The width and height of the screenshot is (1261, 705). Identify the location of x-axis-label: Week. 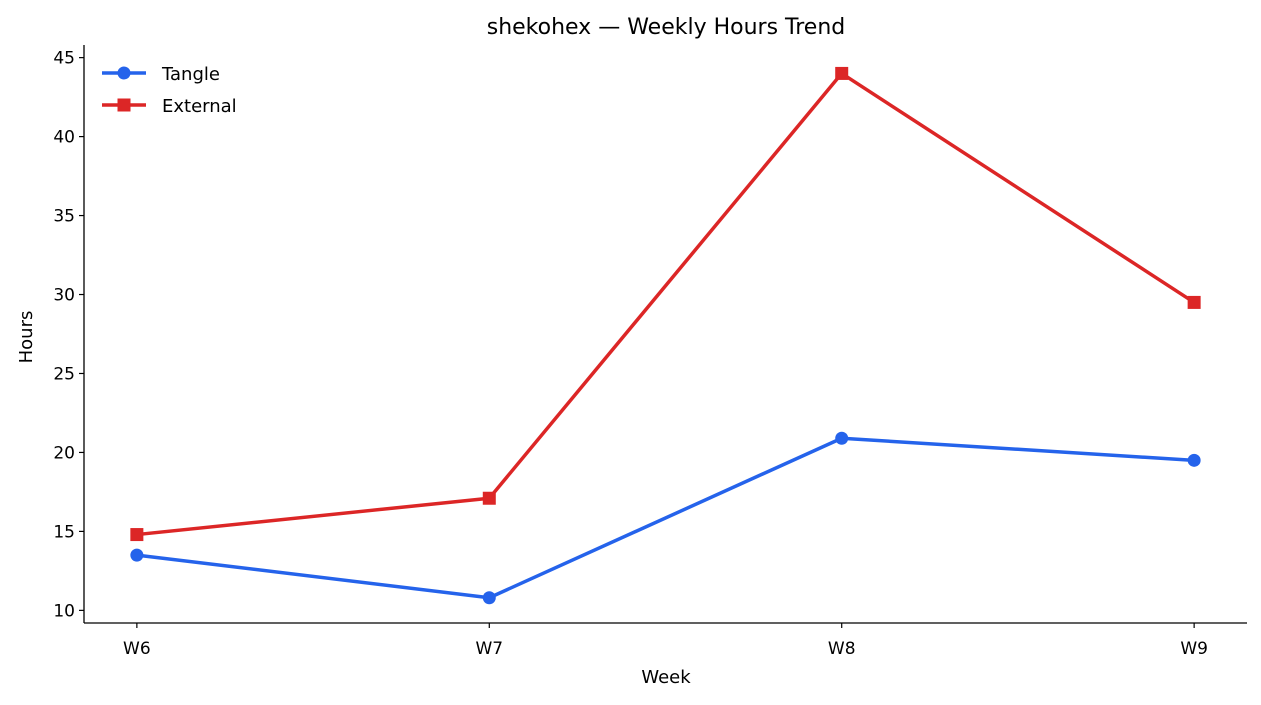
(666, 677).